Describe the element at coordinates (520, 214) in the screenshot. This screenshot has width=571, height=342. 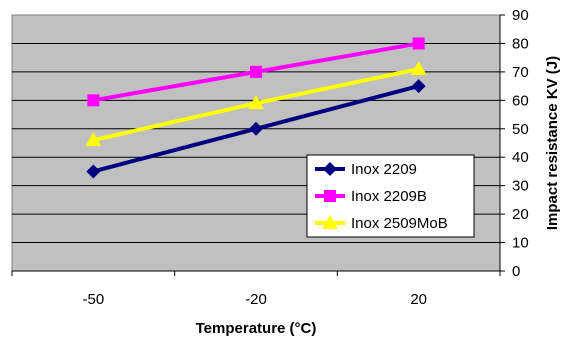
I see `y-tick-label: 20` at that location.